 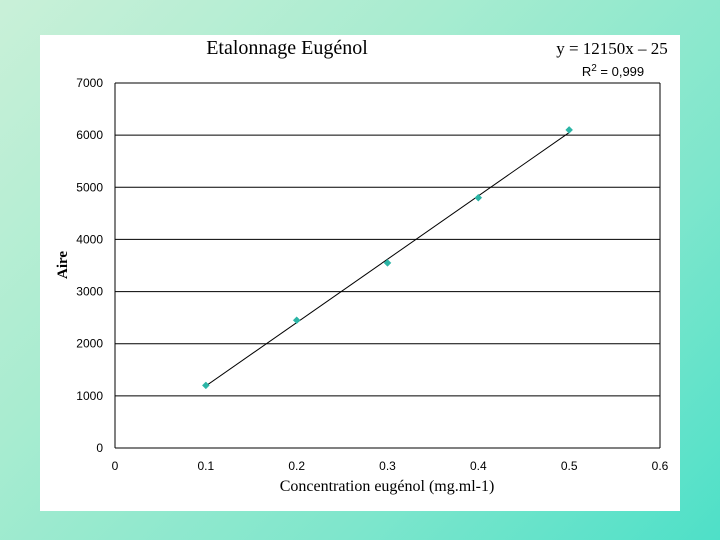 I want to click on x-tick-label: 0.3, so click(x=387, y=466).